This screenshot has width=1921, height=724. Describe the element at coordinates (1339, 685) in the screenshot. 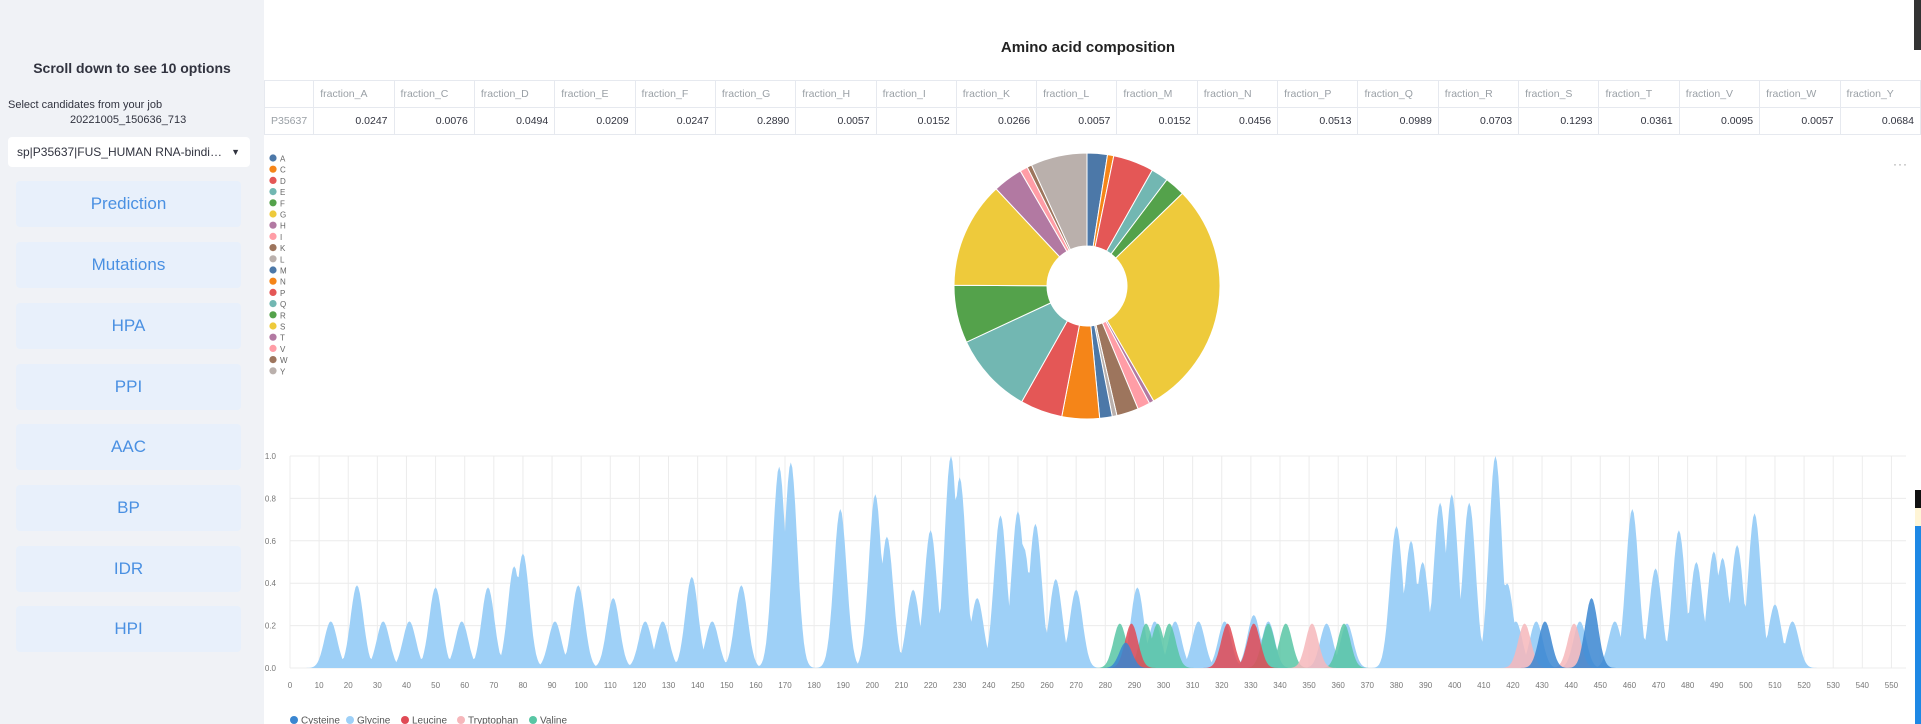

I see `x-tick-label: 360` at that location.